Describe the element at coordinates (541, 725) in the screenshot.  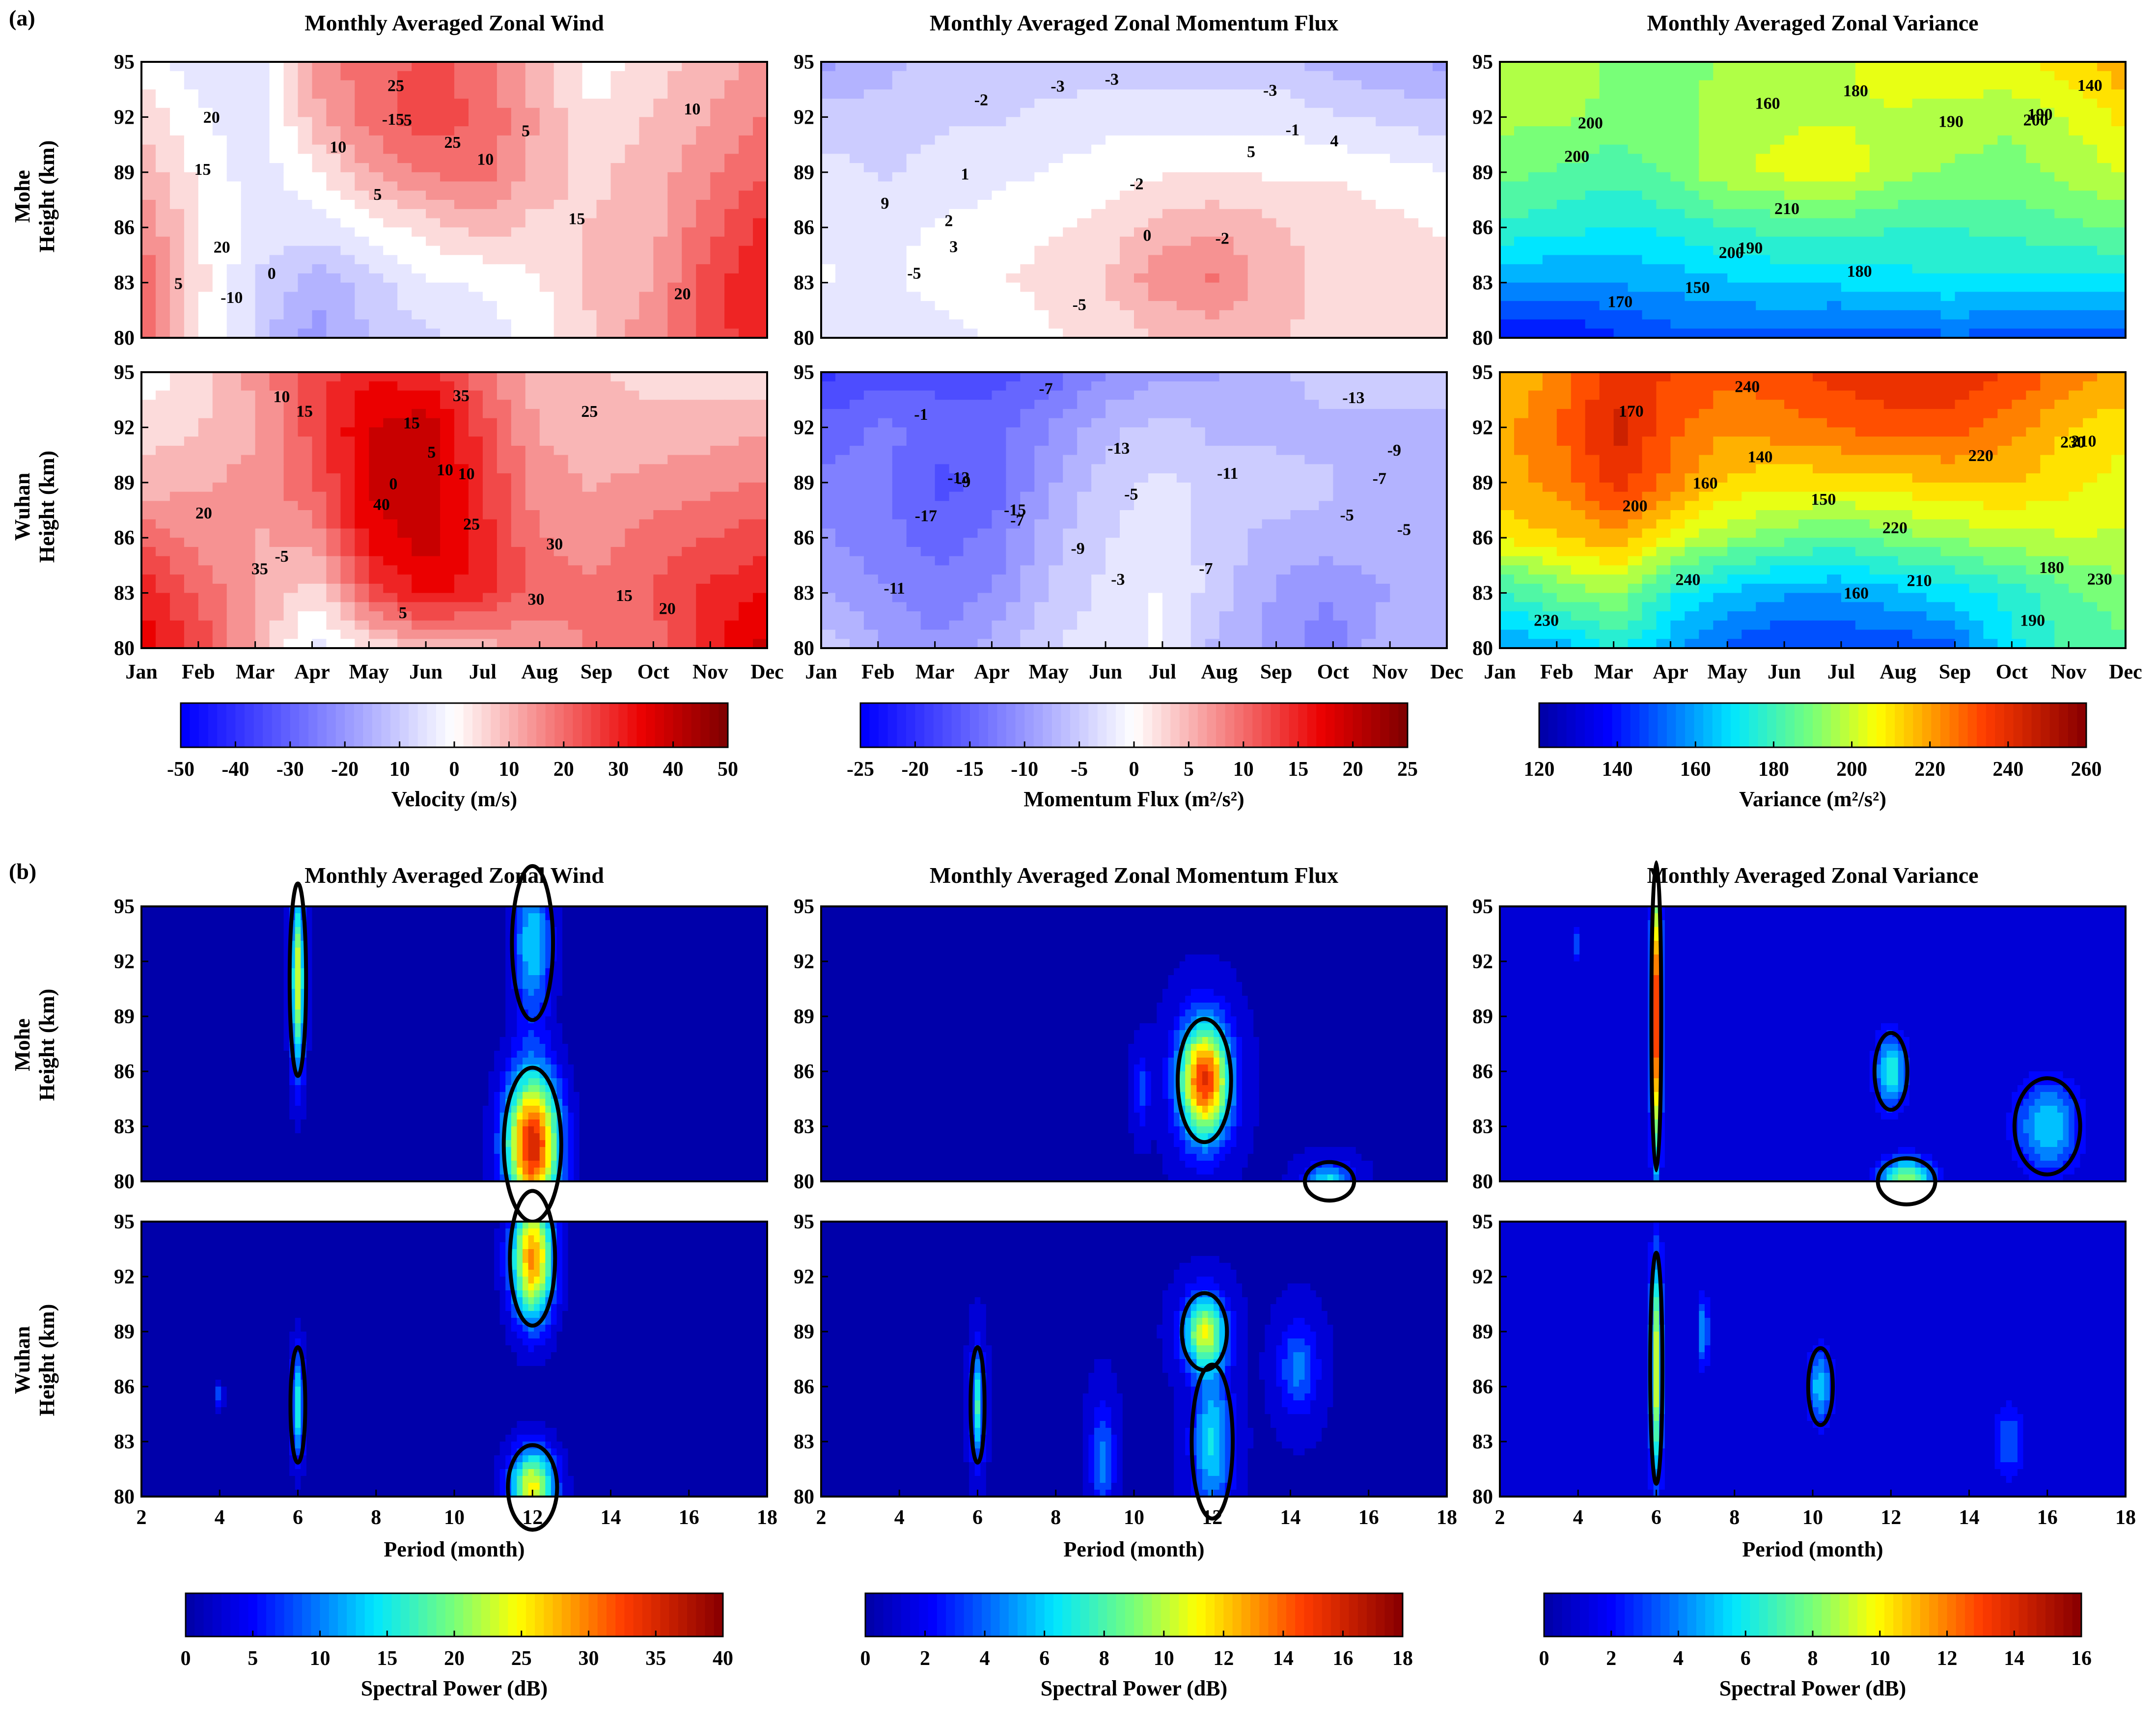
I see `chart-a1-cbar-cell` at that location.